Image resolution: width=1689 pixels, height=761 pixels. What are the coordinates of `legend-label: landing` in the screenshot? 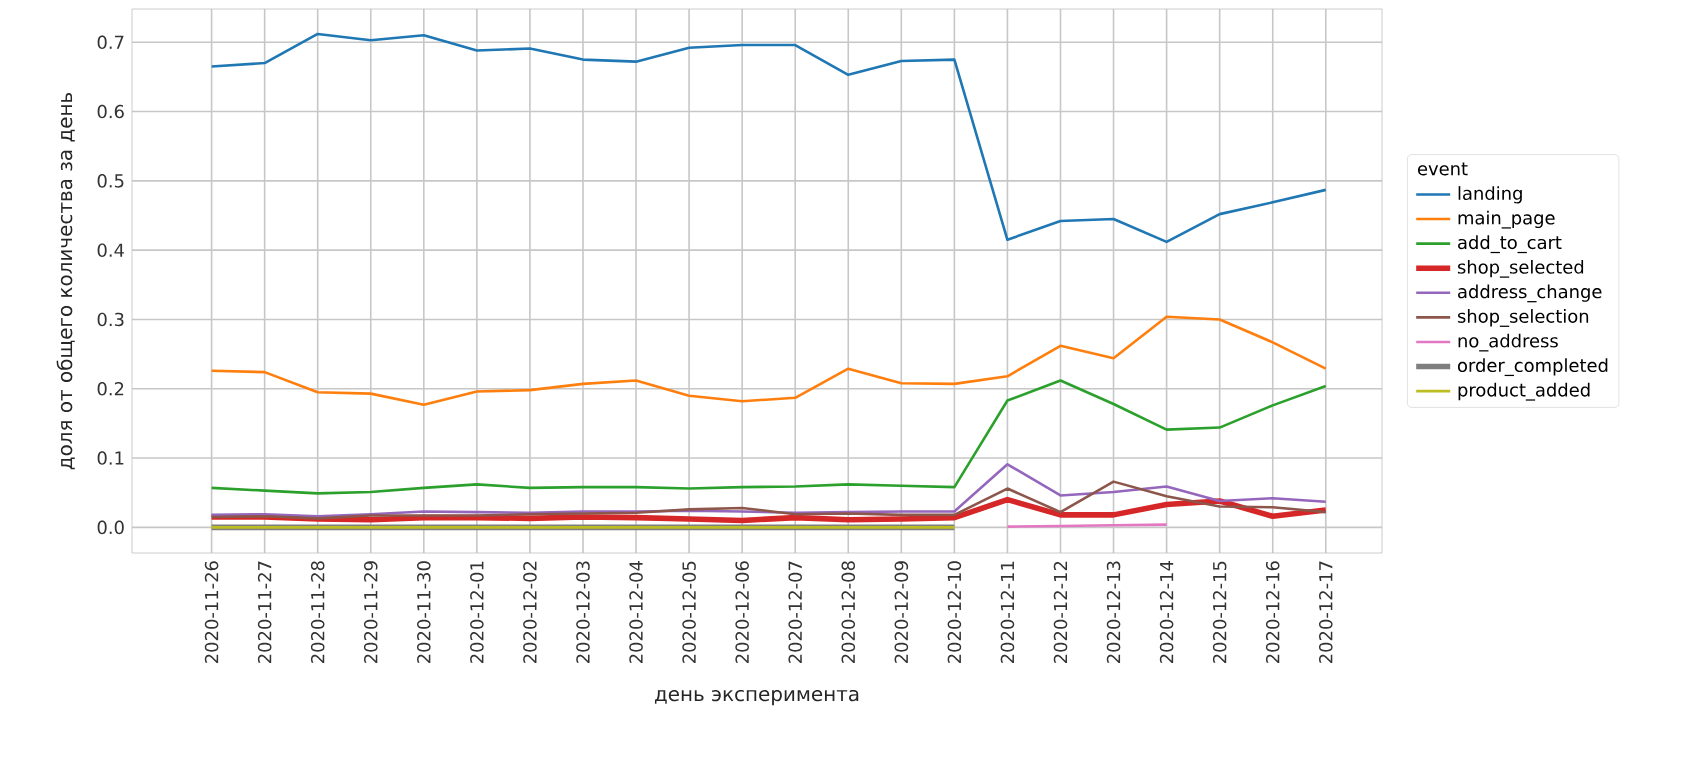 It's located at (1490, 195).